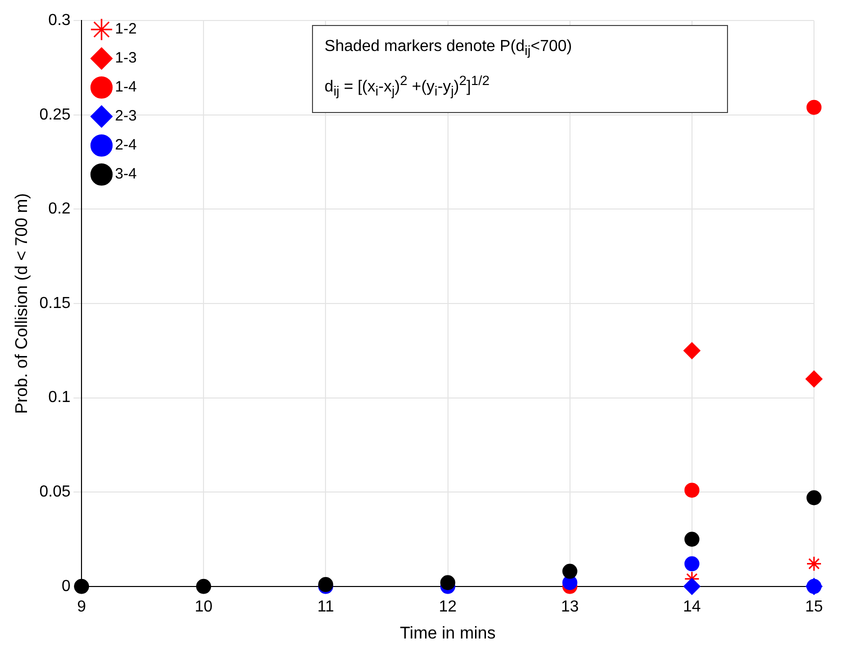 The image size is (842, 663). I want to click on x-tick-label: 12, so click(447, 607).